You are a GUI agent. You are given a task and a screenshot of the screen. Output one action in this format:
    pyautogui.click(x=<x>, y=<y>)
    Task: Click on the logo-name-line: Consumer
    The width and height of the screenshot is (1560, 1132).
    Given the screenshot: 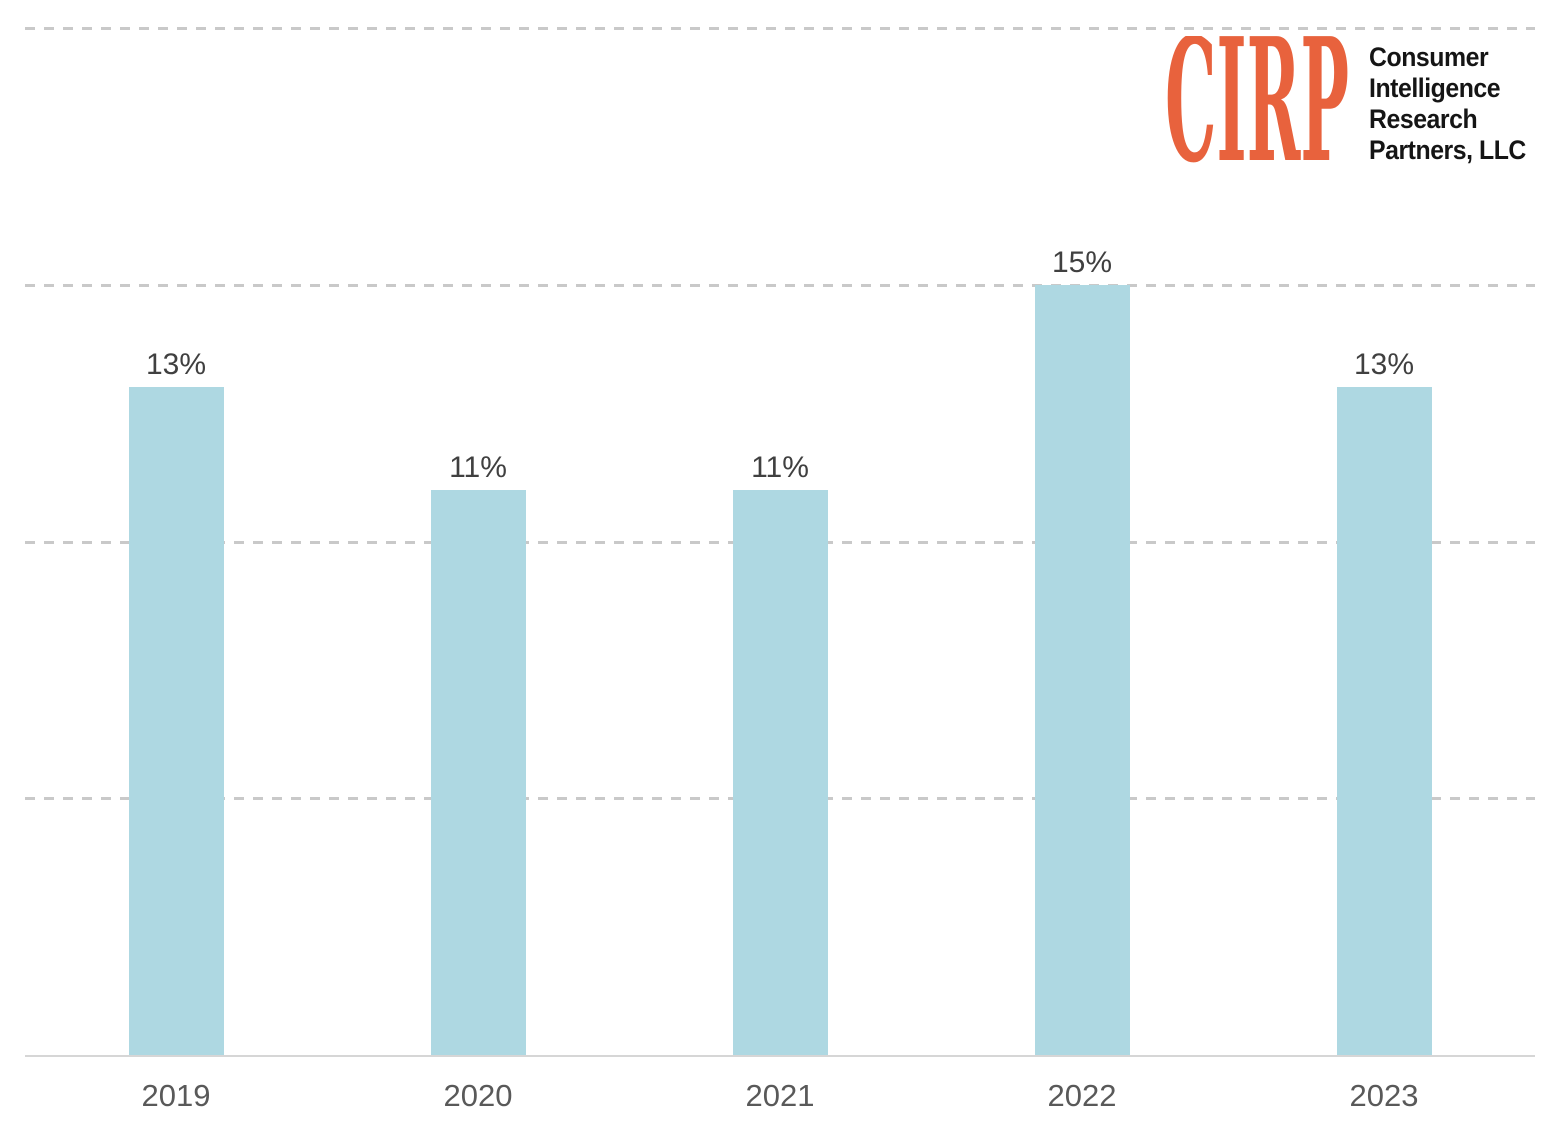 What is the action you would take?
    pyautogui.click(x=1429, y=57)
    